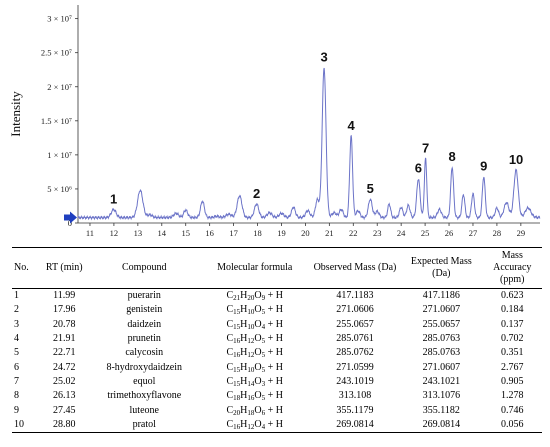 Image resolution: width=550 pixels, height=447 pixels. I want to click on cell-formula: C21H20O9 + H, so click(255, 296).